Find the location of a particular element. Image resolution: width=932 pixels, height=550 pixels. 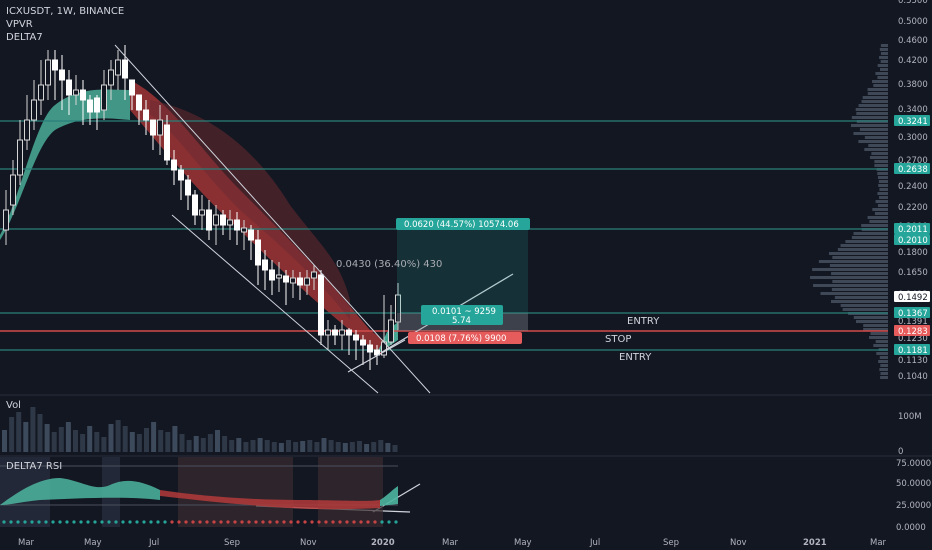

time-axis-label: Nov is located at coordinates (308, 543).